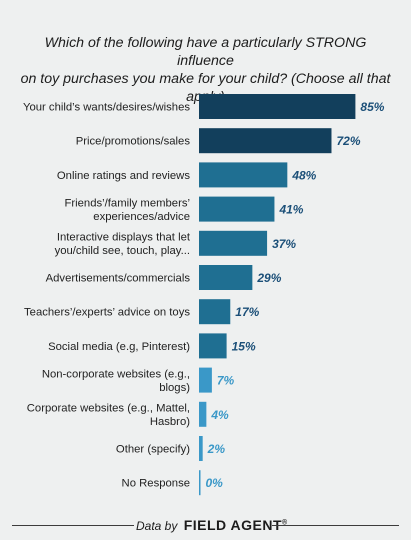  Describe the element at coordinates (170, 422) in the screenshot. I see `category-label-line: Hasbro)` at that location.